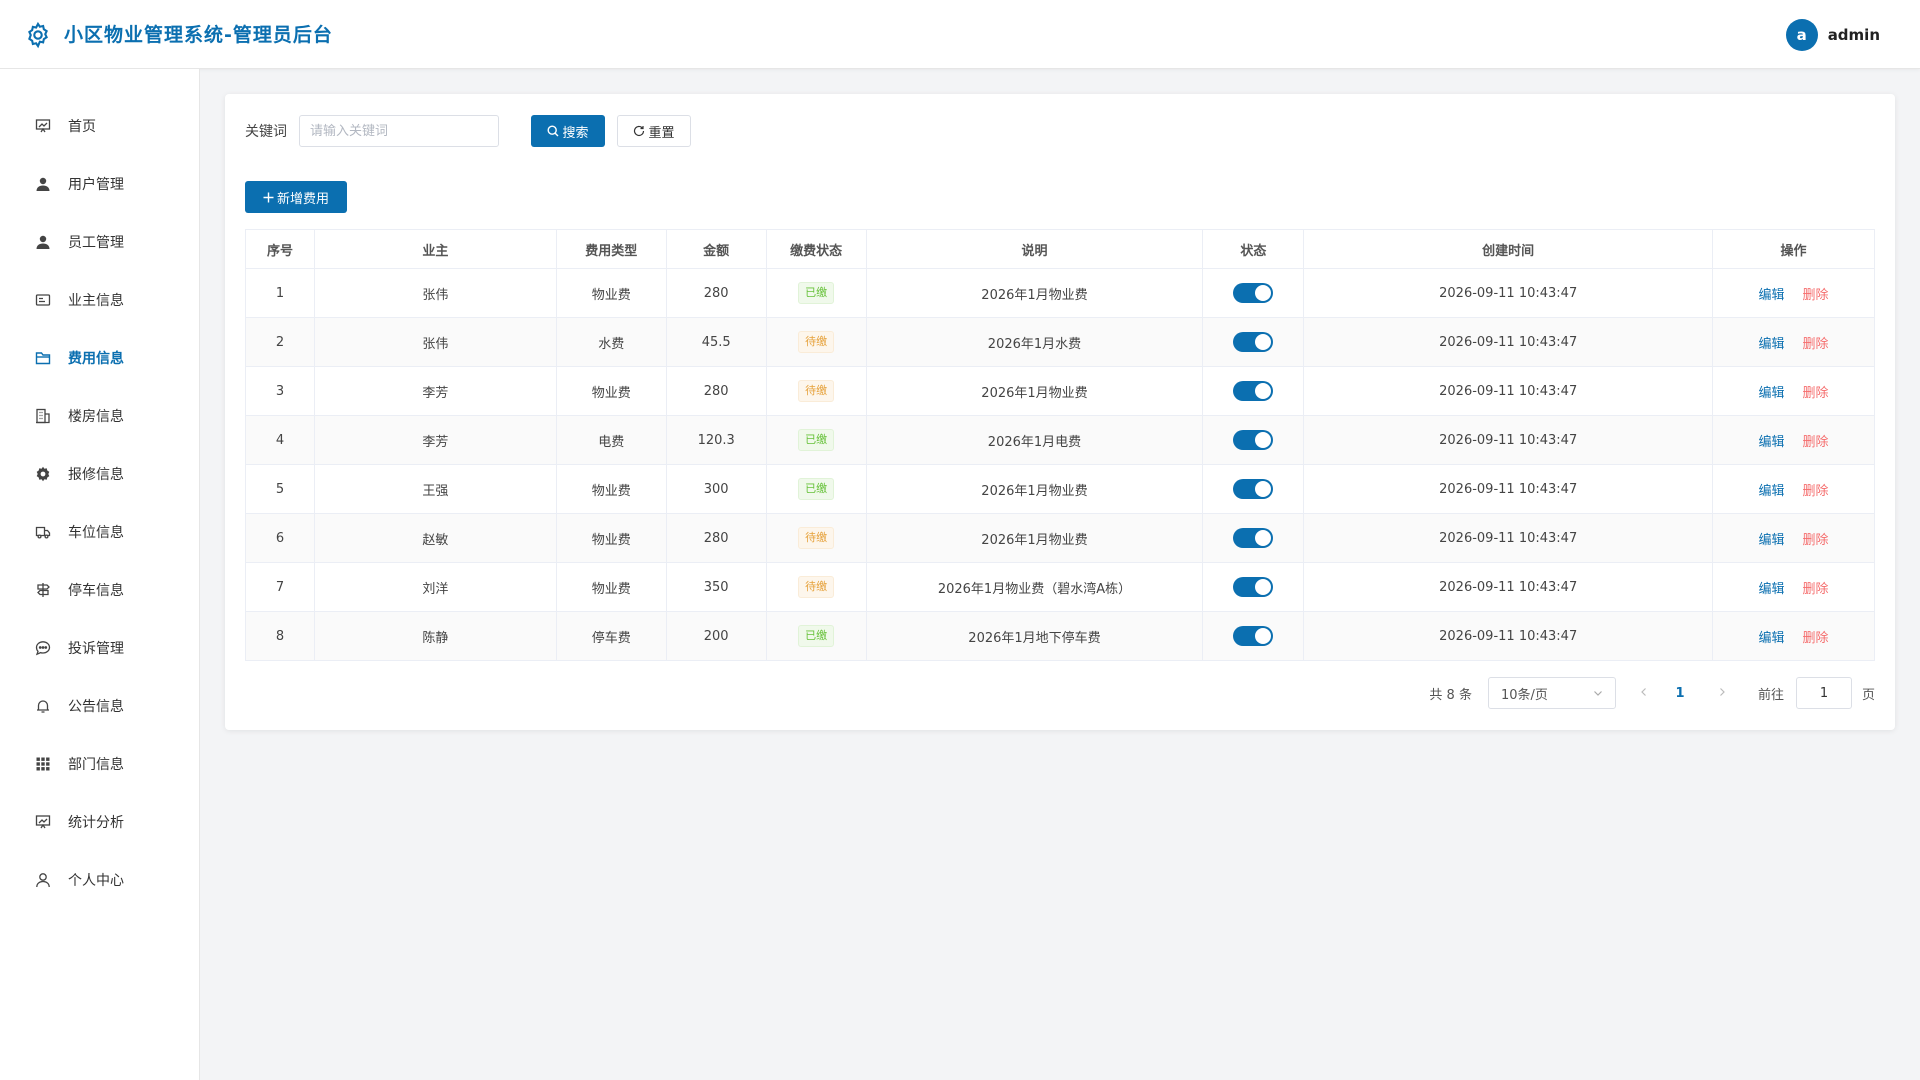  Describe the element at coordinates (1722, 693) in the screenshot. I see `next-page-button` at that location.